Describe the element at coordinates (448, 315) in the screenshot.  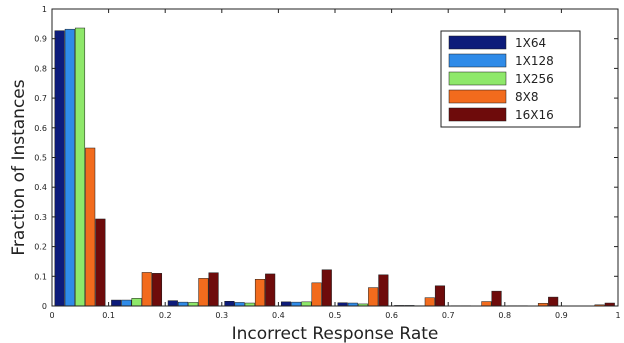
I see `x-tick-label: 0.7` at that location.